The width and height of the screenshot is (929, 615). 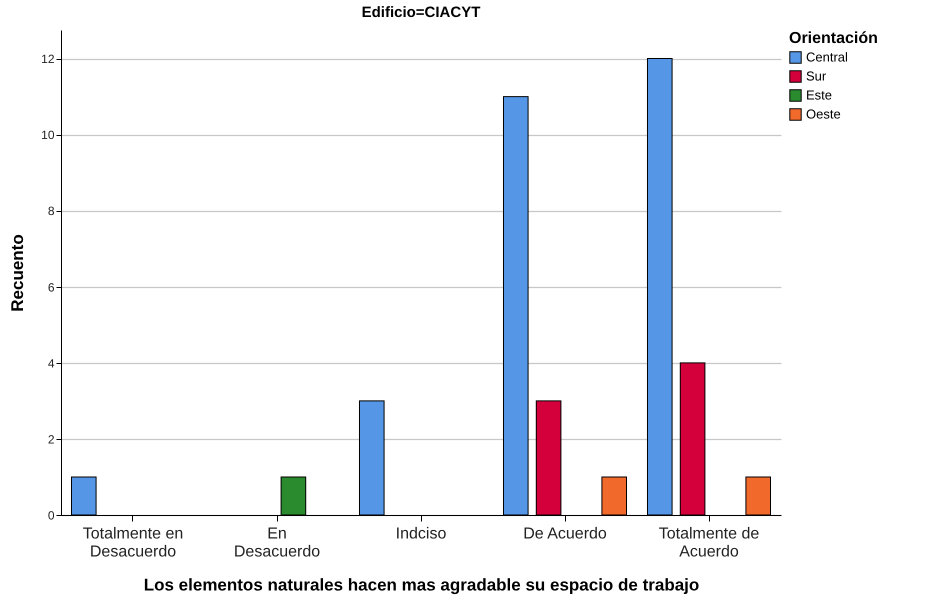 What do you see at coordinates (833, 38) in the screenshot?
I see `legend-title: Orientación` at bounding box center [833, 38].